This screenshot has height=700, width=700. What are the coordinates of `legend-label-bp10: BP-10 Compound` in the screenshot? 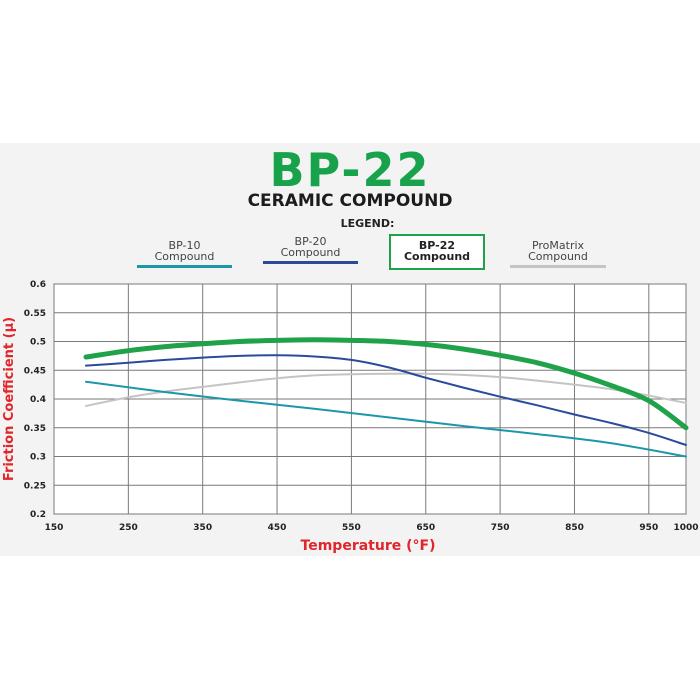 It's located at (184, 249).